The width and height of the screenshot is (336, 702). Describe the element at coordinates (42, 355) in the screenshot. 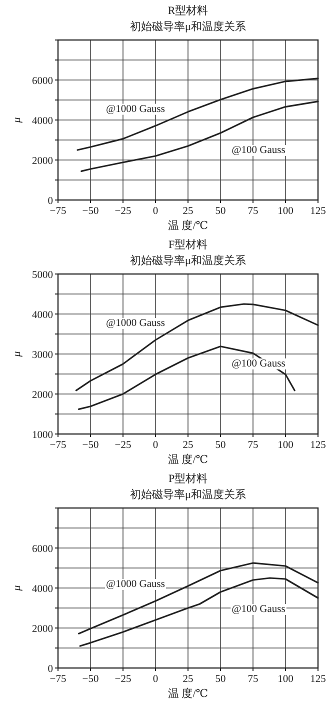

I see `y-tick-label: 3000` at that location.